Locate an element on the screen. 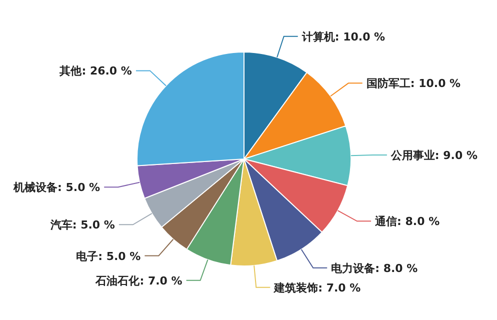  slice-label: 石油石化: 7.0 % is located at coordinates (138, 281).